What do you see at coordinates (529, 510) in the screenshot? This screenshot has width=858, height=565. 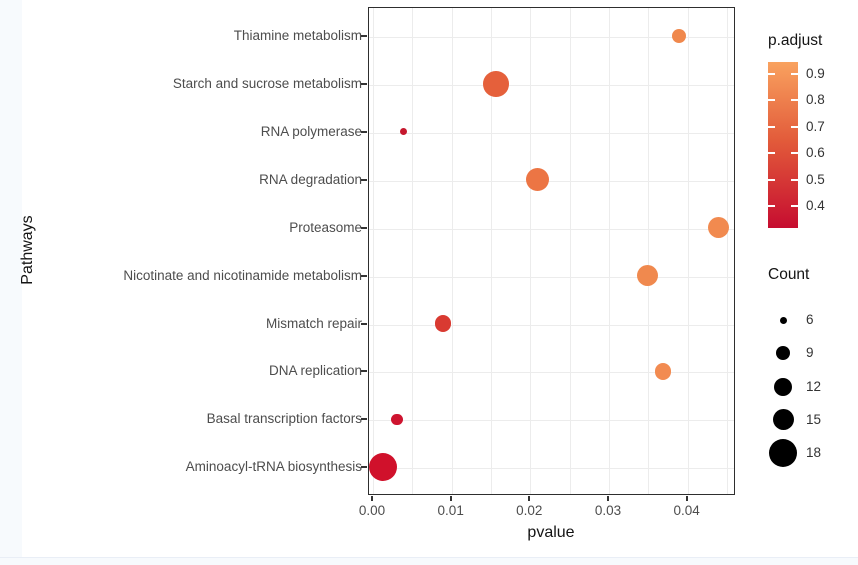 I see `x-tick-label: 0.02` at bounding box center [529, 510].